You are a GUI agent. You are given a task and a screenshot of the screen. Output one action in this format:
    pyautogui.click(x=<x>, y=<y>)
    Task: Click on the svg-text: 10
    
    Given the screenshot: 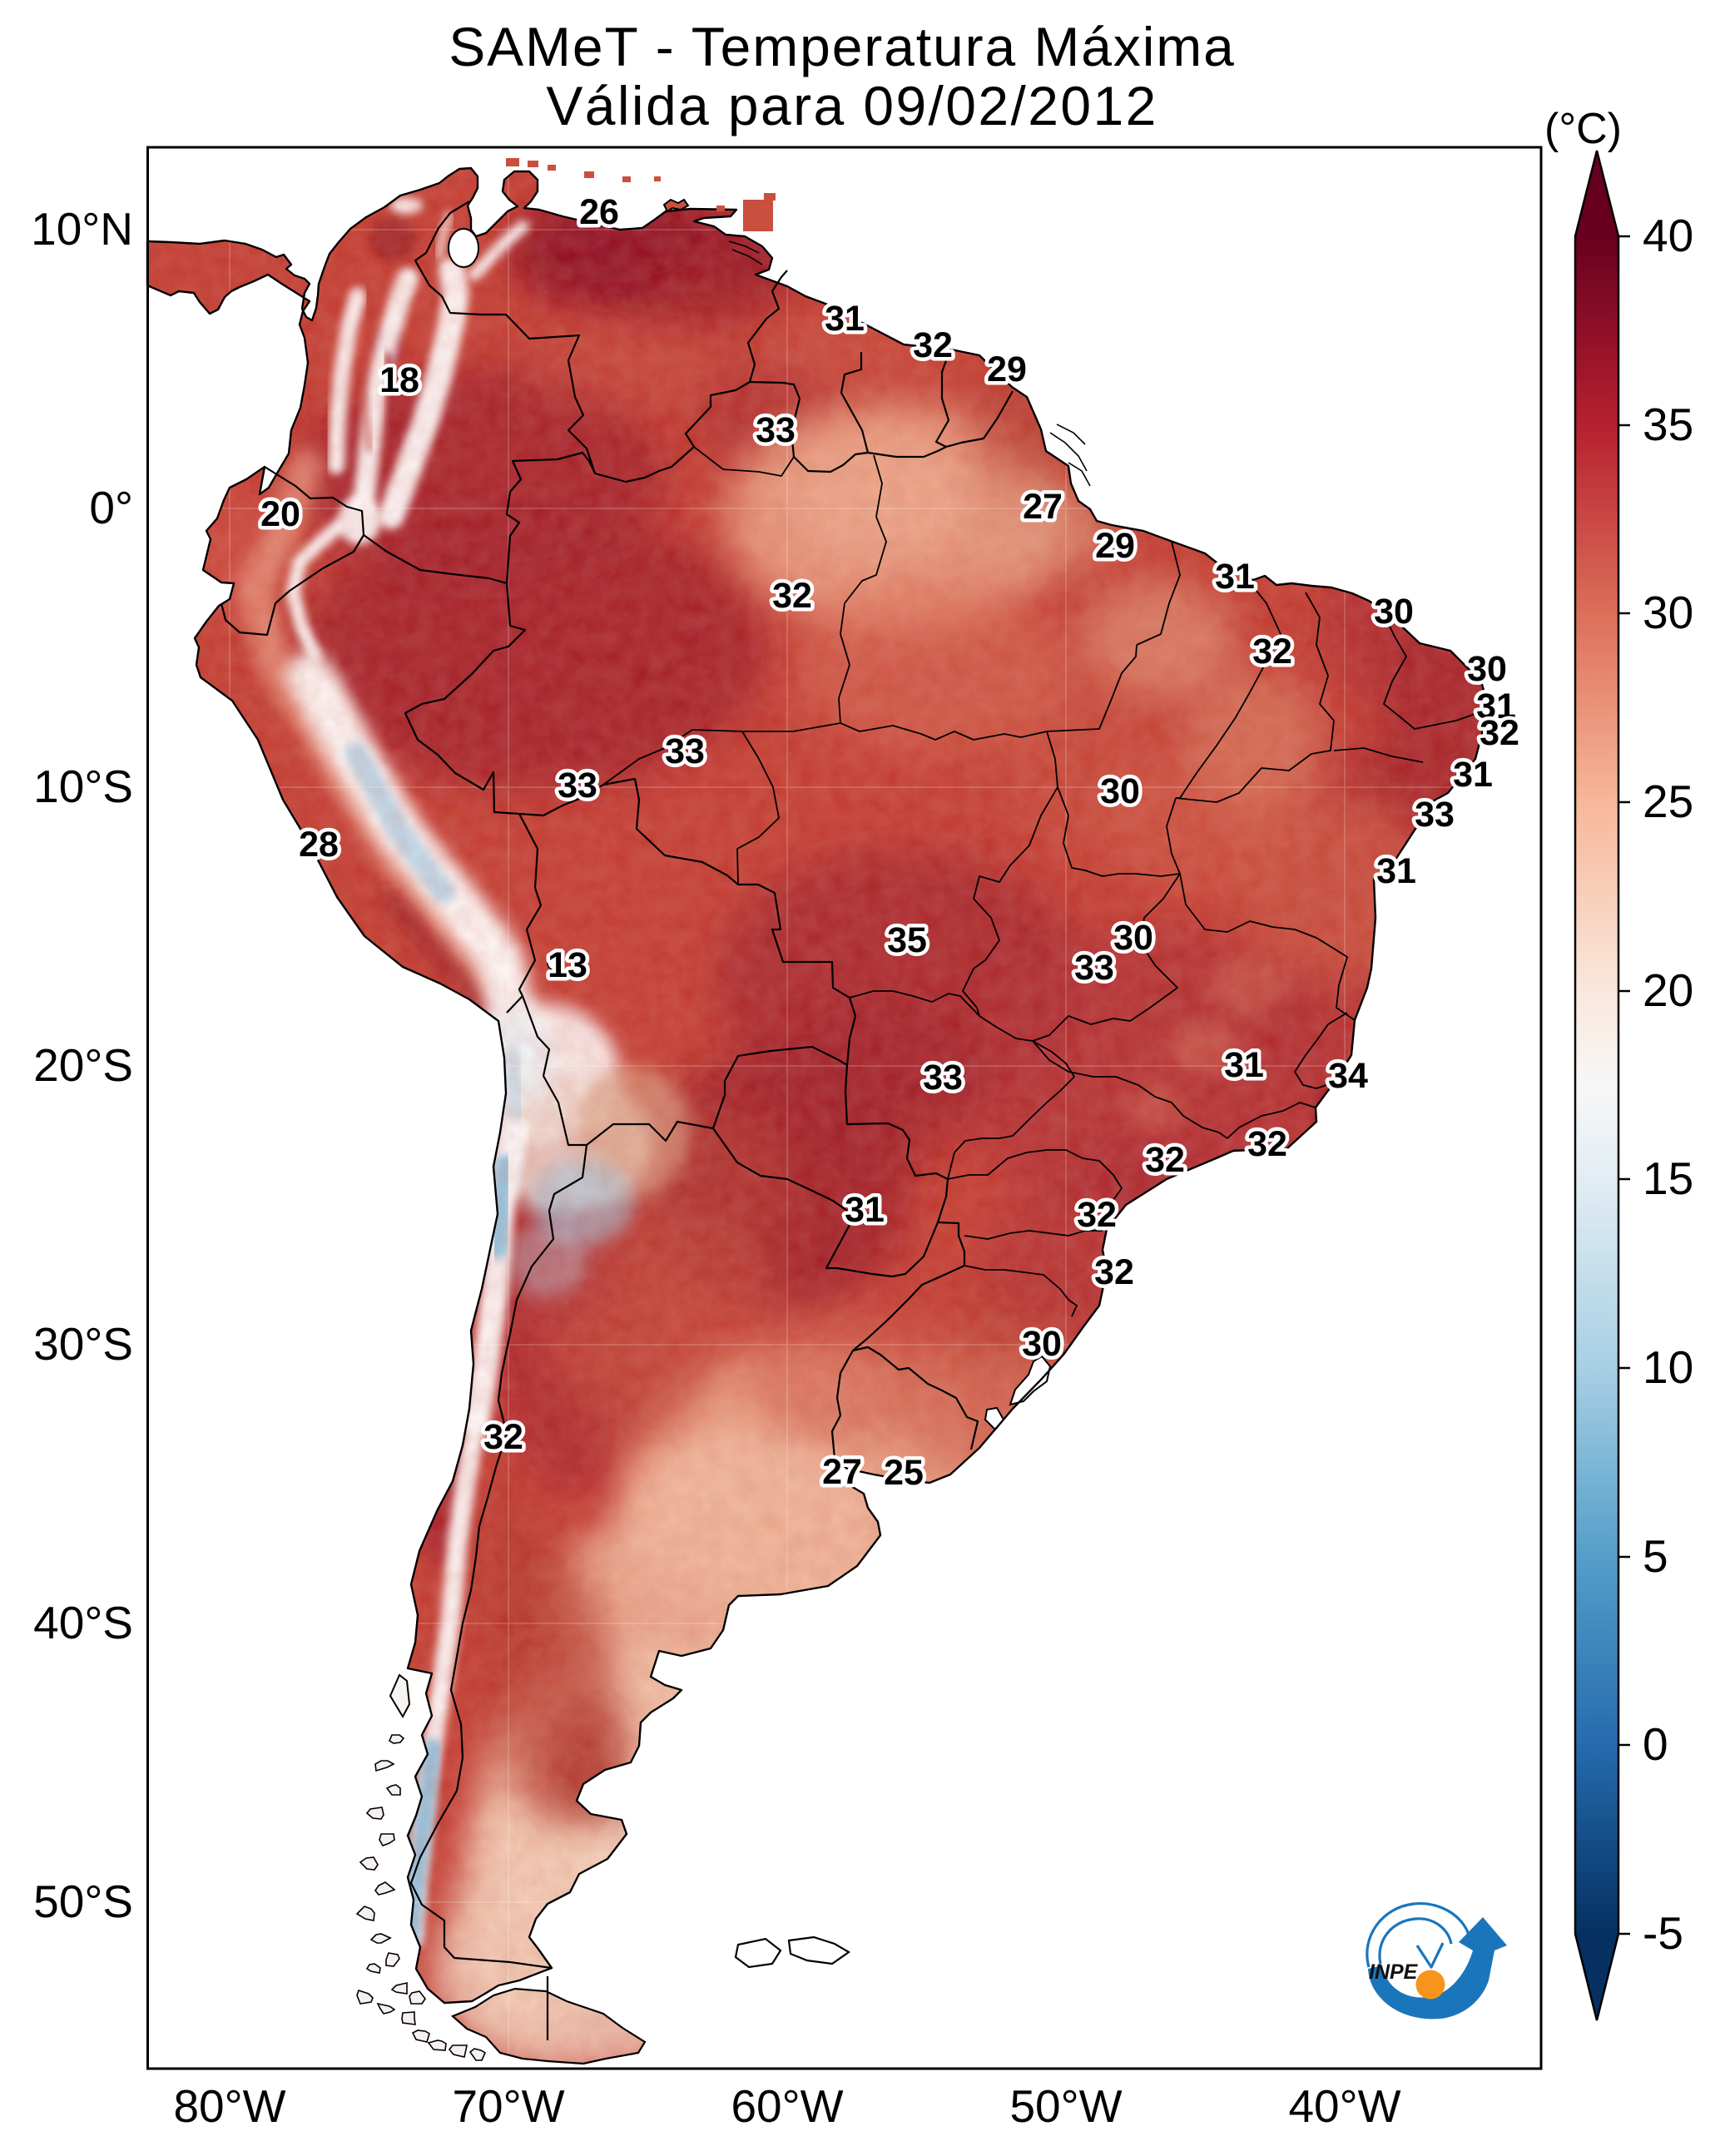 What is the action you would take?
    pyautogui.click(x=1668, y=1367)
    